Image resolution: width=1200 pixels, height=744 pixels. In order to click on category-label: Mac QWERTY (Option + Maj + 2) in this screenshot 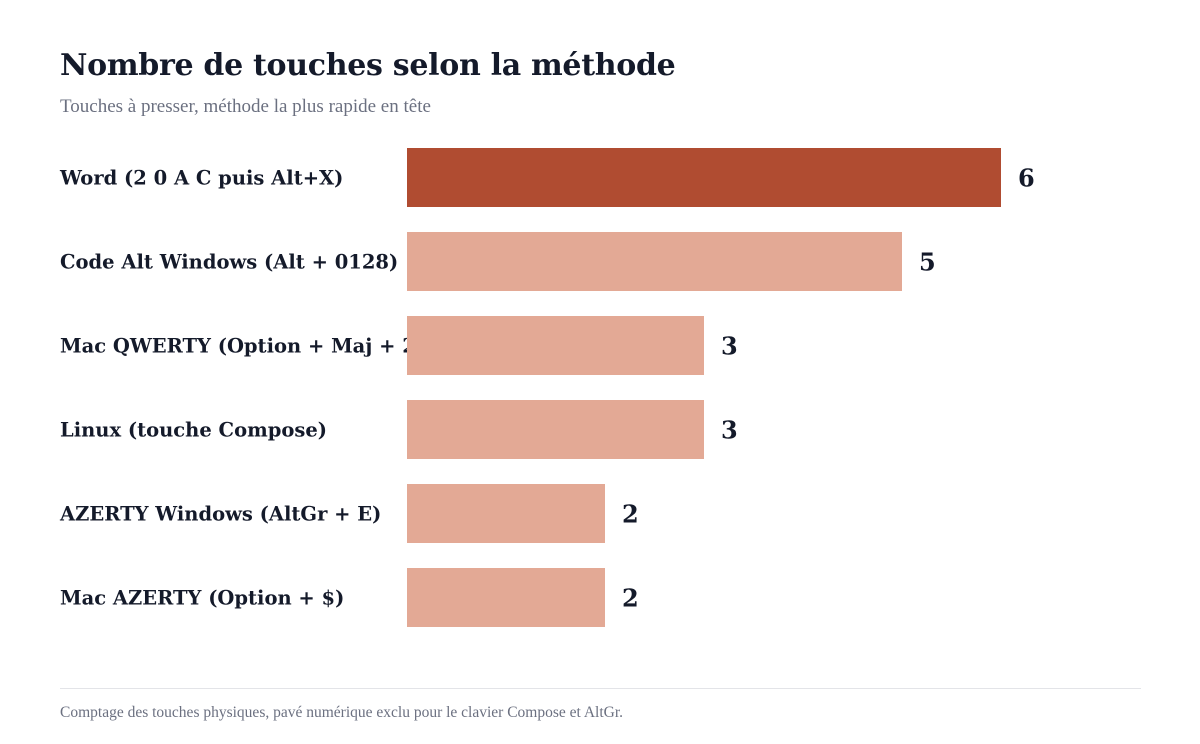, I will do `click(242, 346)`.